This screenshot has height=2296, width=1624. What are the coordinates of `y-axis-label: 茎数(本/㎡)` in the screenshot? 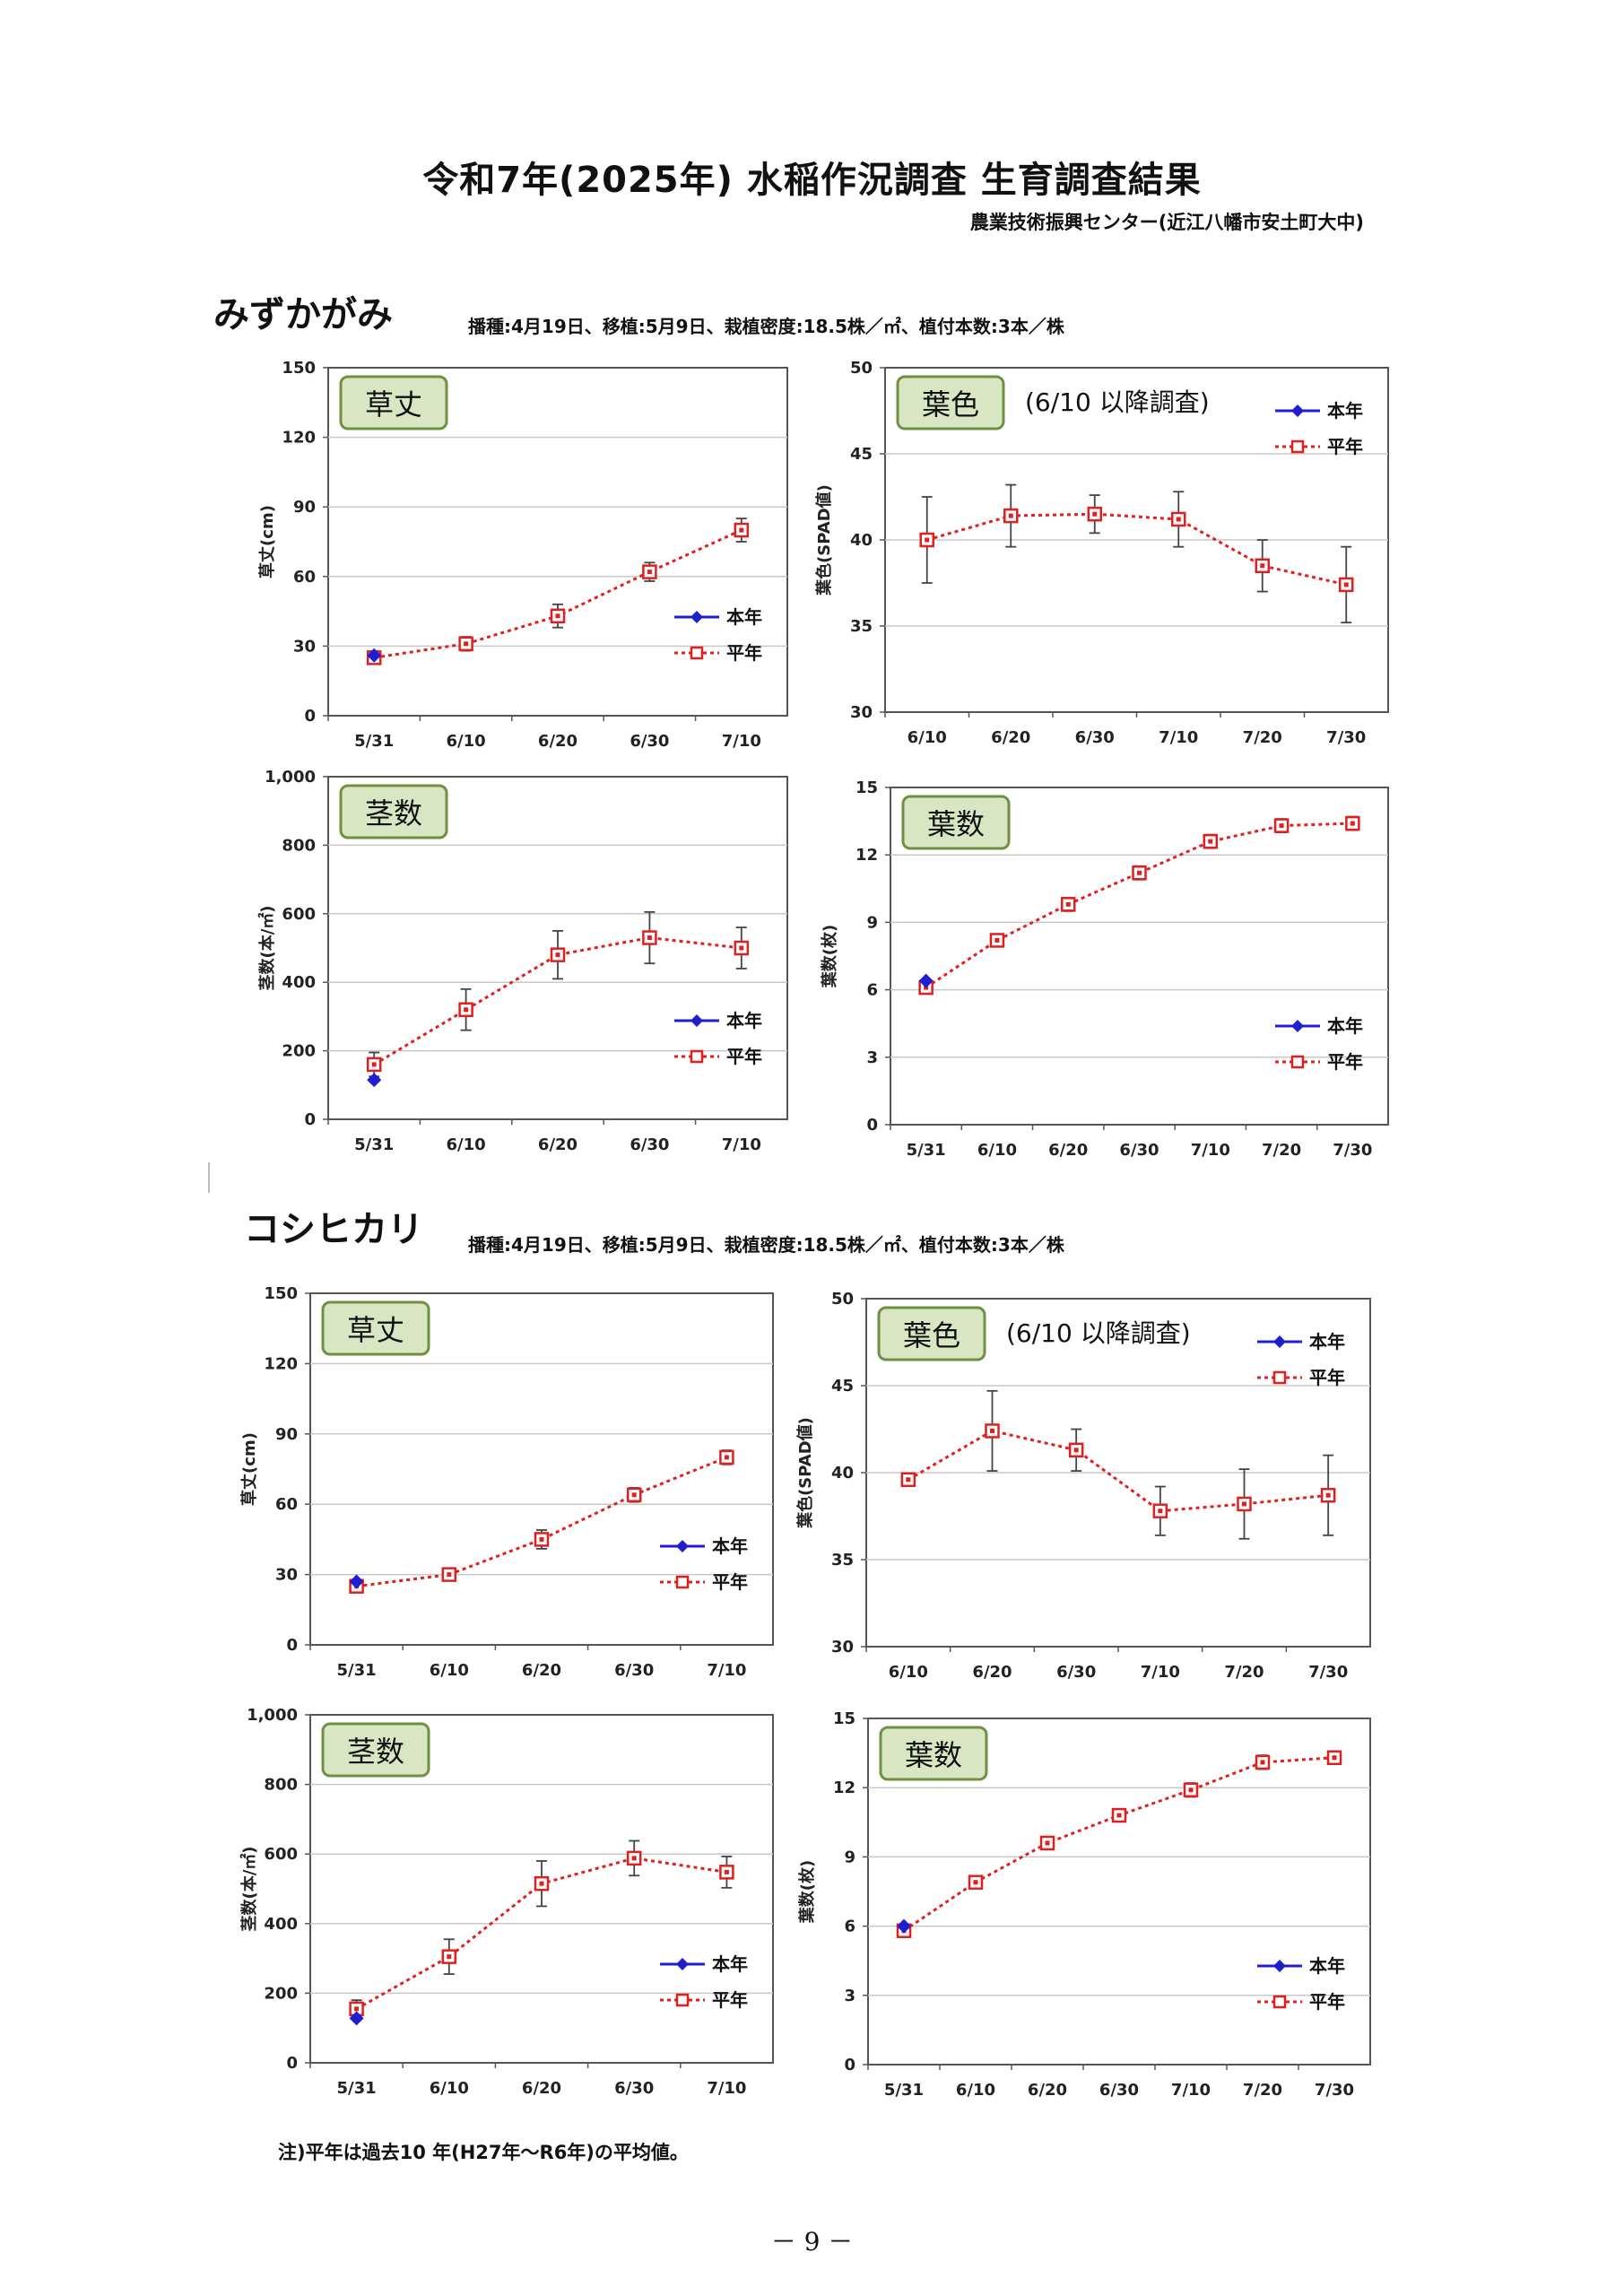 It's located at (249, 1888).